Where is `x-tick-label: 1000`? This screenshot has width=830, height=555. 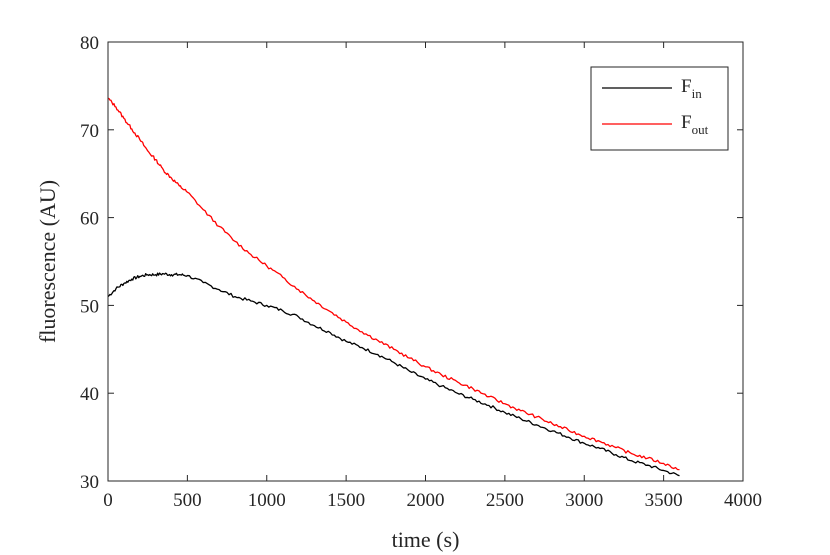 x-tick-label: 1000 is located at coordinates (267, 500).